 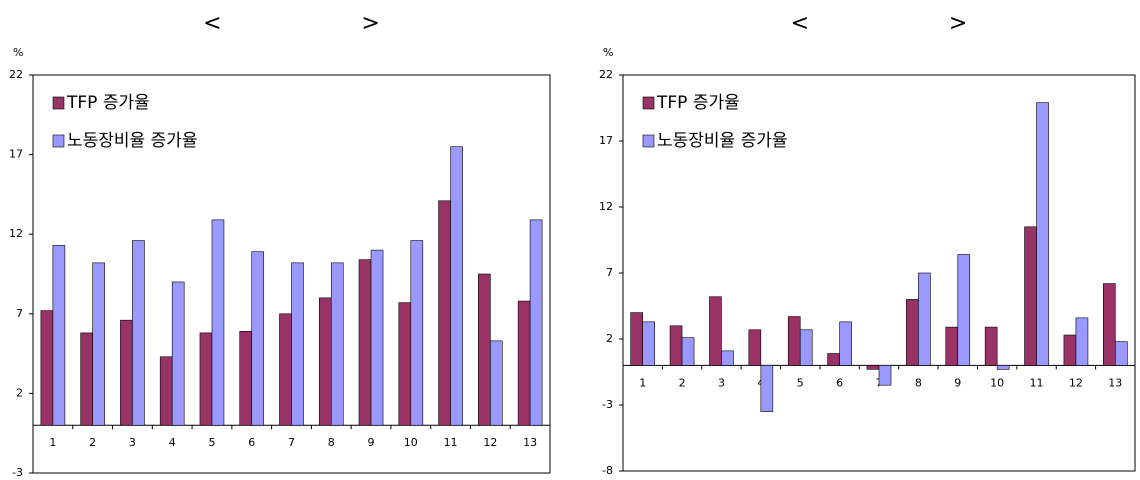 What do you see at coordinates (291, 442) in the screenshot?
I see `x-tick-label: 7` at bounding box center [291, 442].